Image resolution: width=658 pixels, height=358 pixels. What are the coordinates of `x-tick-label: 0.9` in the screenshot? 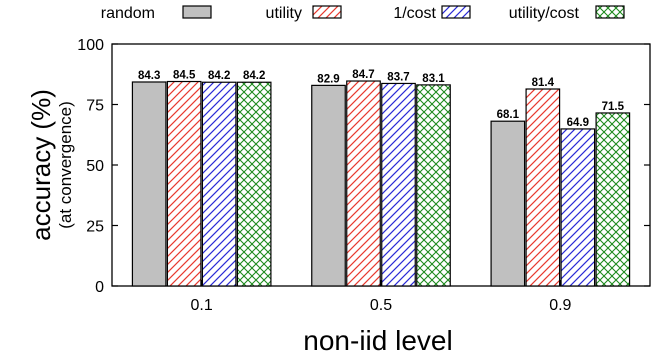 It's located at (560, 305).